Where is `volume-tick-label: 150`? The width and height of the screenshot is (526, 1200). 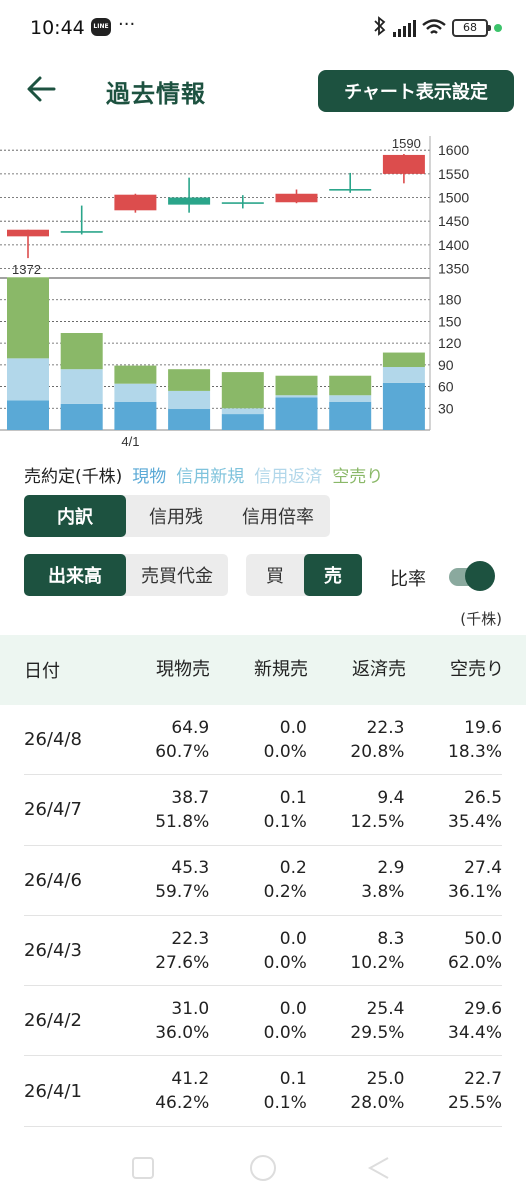
volume-tick-label: 150 is located at coordinates (450, 321).